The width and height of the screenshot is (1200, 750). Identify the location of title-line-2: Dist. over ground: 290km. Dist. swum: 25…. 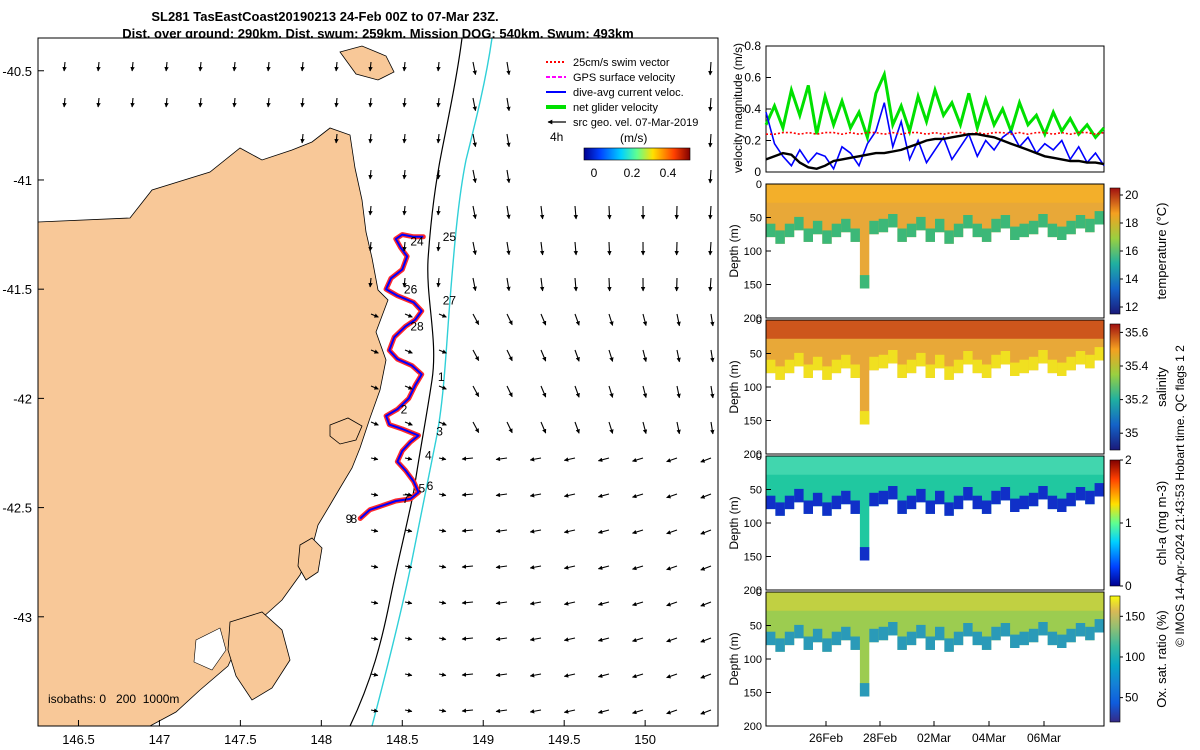
(378, 33).